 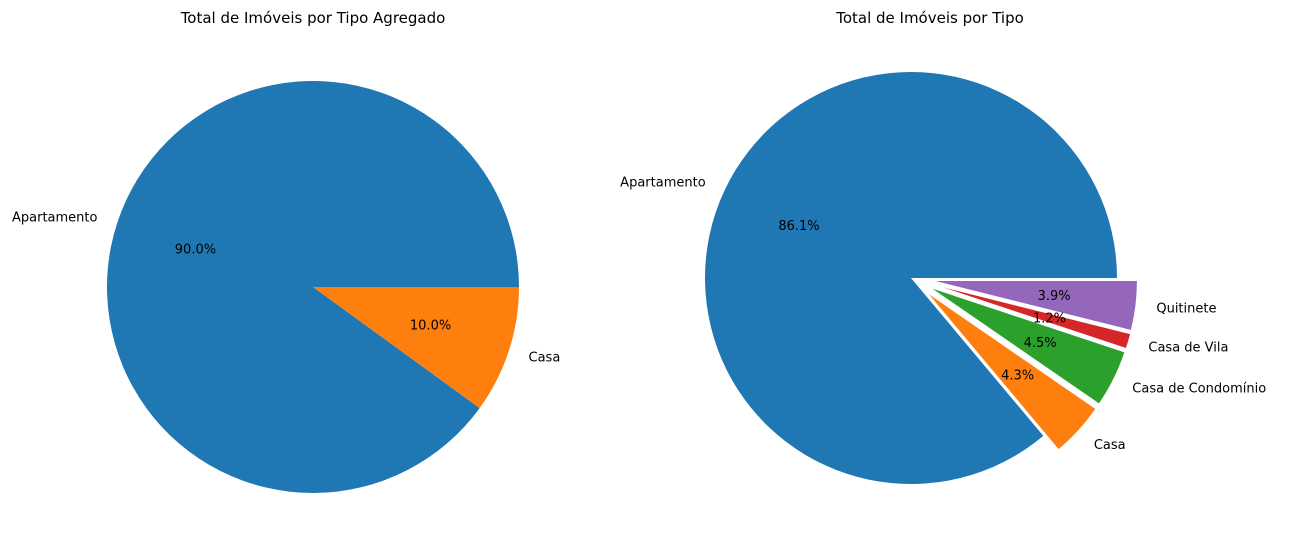 What do you see at coordinates (798, 226) in the screenshot?
I see `right-pct-apartamento: 86.1%` at bounding box center [798, 226].